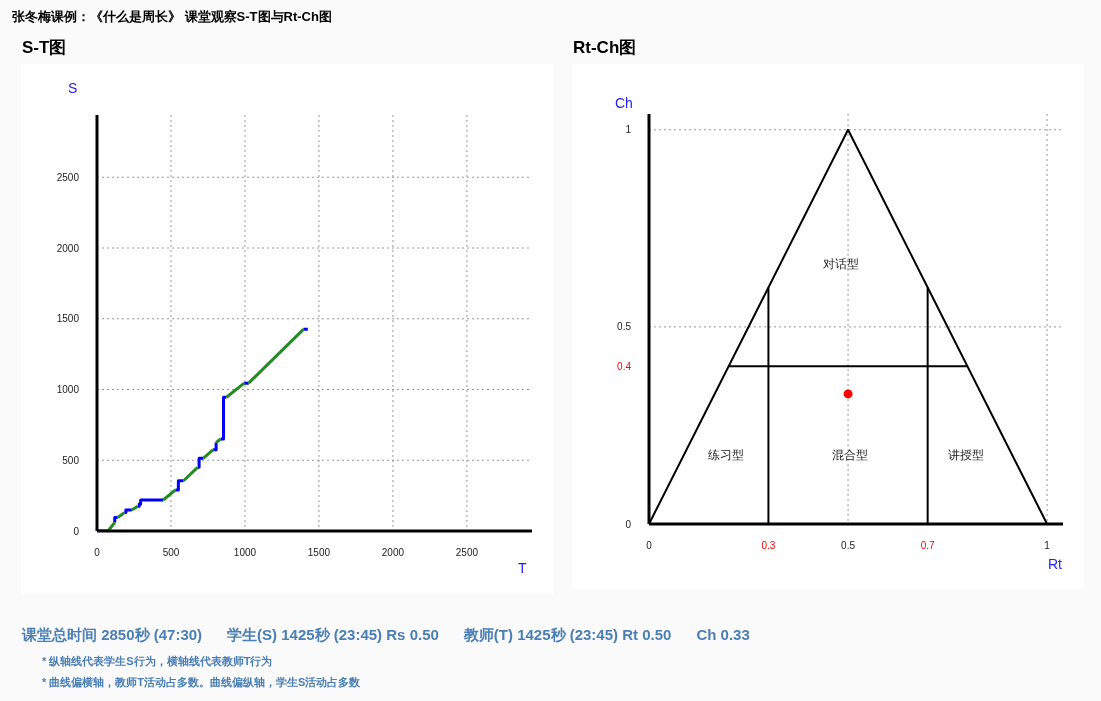  I want to click on chart-title: S-T图, so click(44, 48).